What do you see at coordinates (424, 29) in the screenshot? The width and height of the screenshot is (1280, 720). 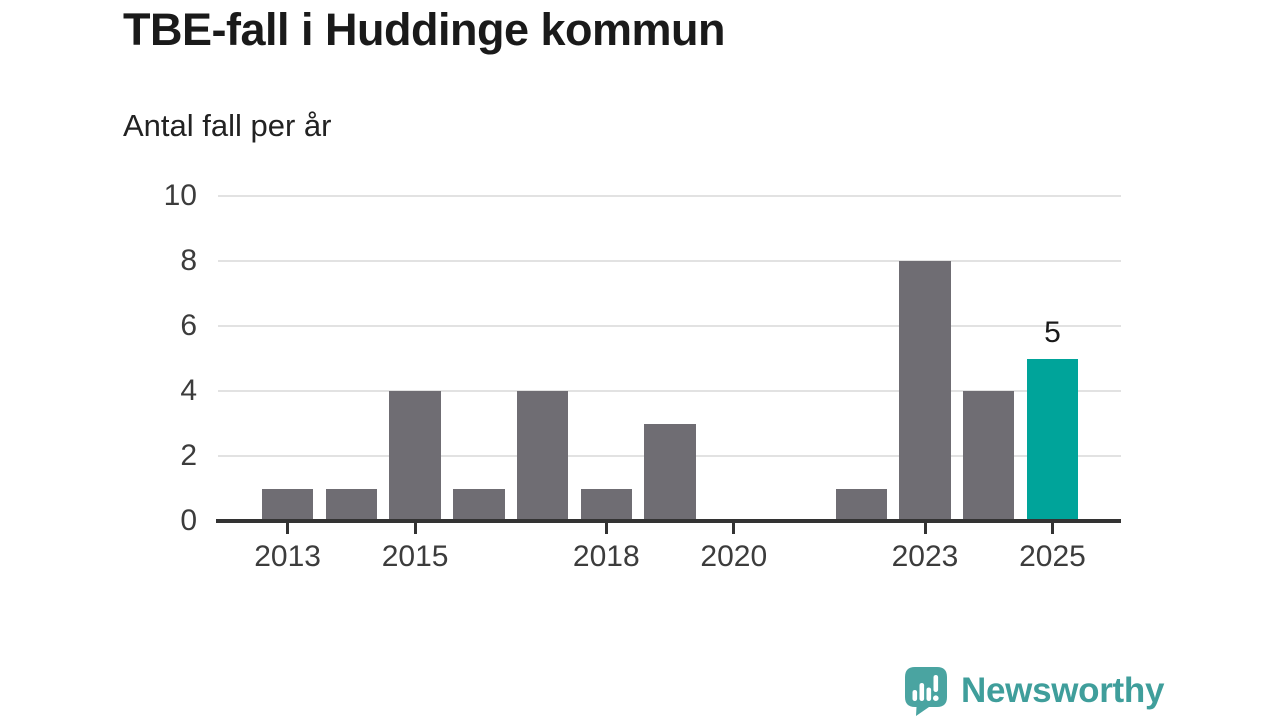 I see `chart-title: TBE-fall i Huddinge kommun` at bounding box center [424, 29].